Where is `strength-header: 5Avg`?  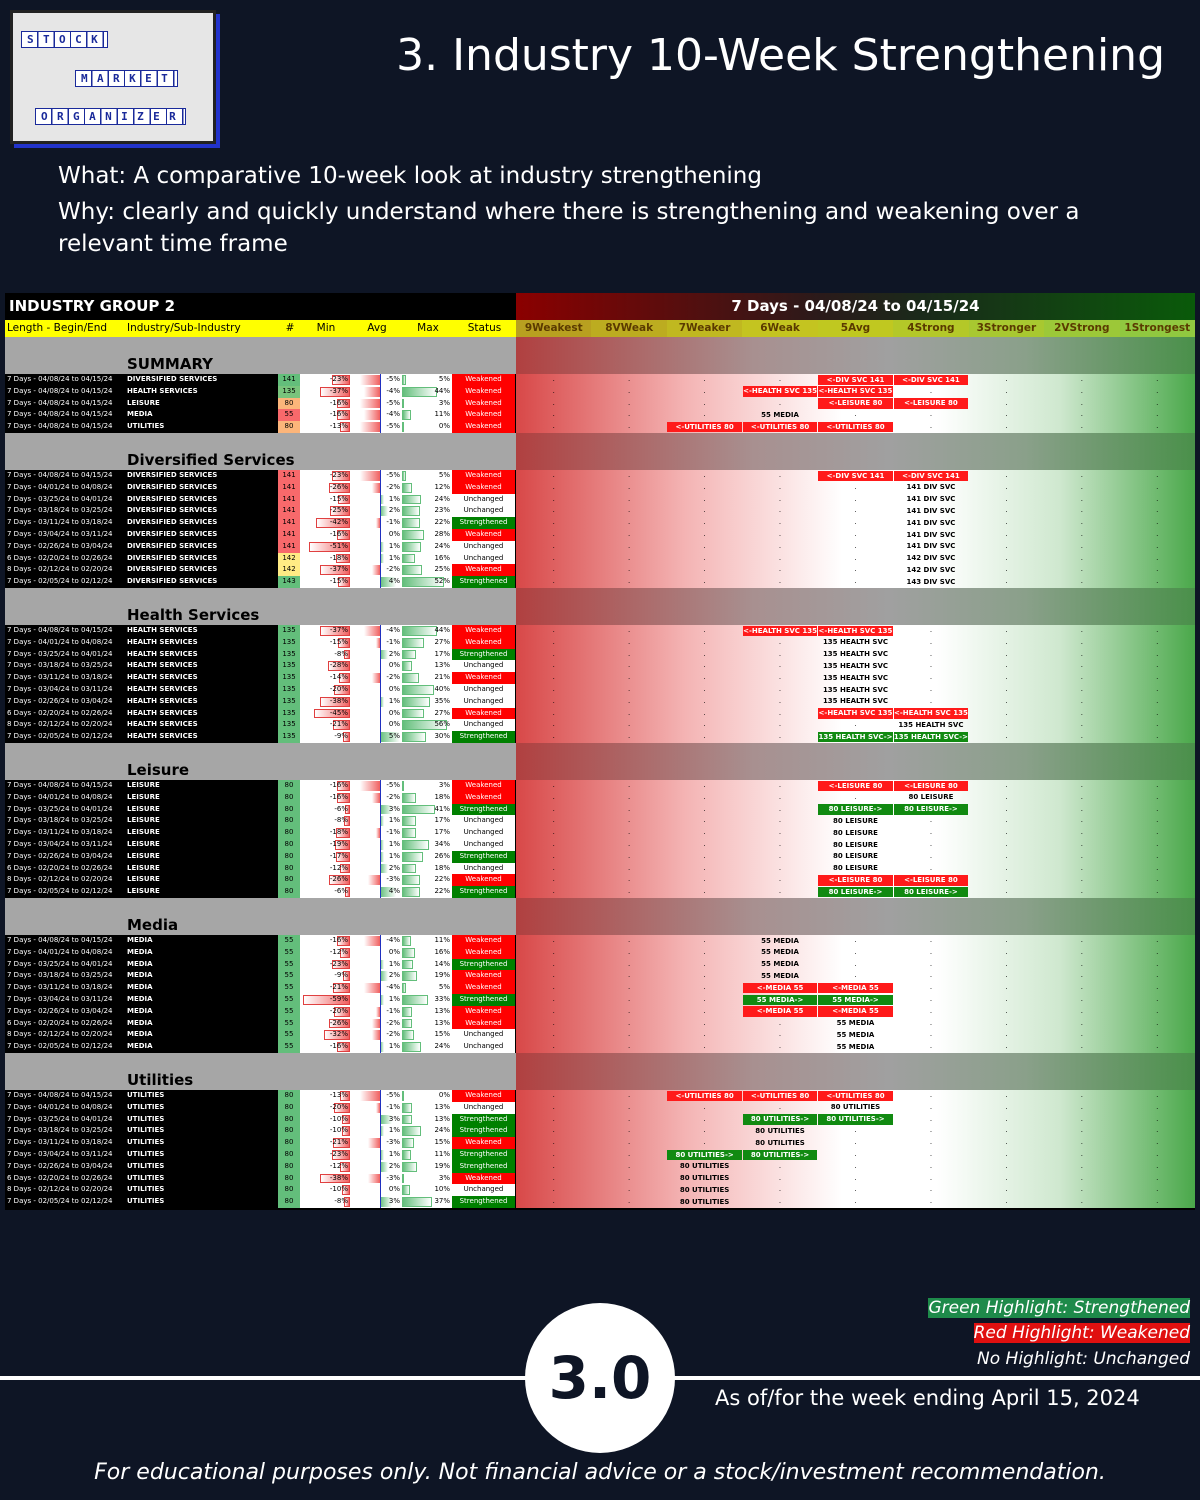 strength-header: 5Avg is located at coordinates (855, 328).